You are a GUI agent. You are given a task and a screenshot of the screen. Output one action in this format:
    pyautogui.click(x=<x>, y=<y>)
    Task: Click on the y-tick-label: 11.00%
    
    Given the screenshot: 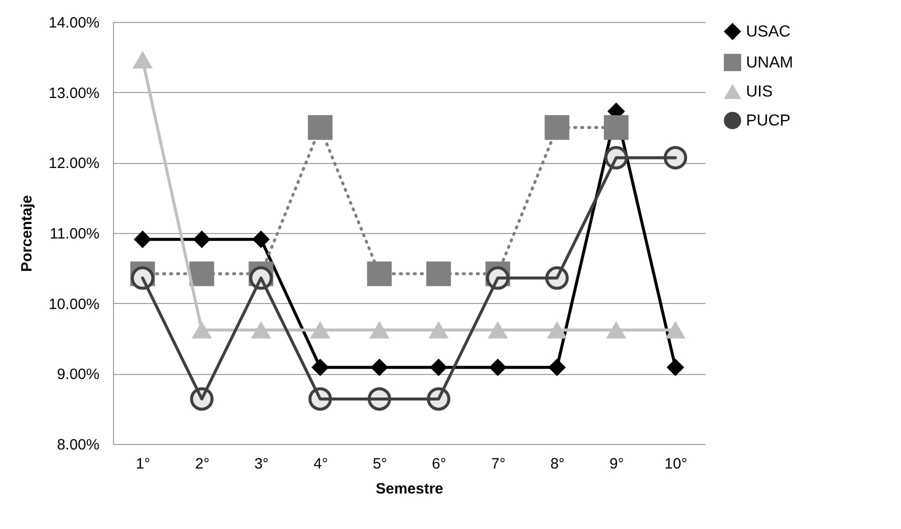 What is the action you would take?
    pyautogui.click(x=75, y=234)
    